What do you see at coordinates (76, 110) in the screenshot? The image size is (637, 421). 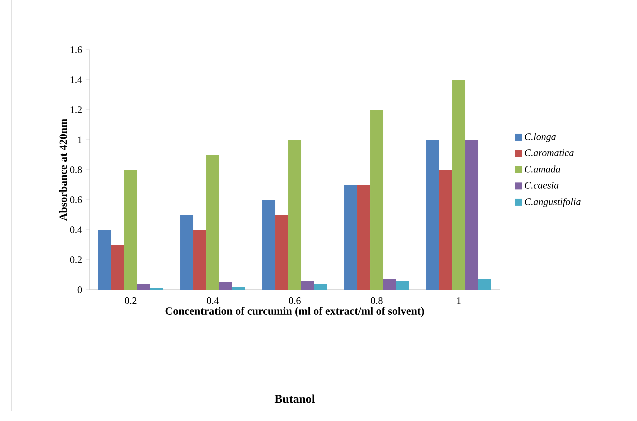 I see `y-tick-label: 1.2` at bounding box center [76, 110].